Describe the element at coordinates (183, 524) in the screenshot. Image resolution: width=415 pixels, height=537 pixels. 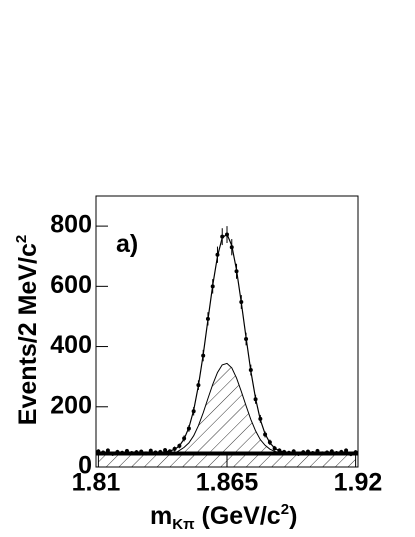
I see `x-label-sub: Kπ` at that location.